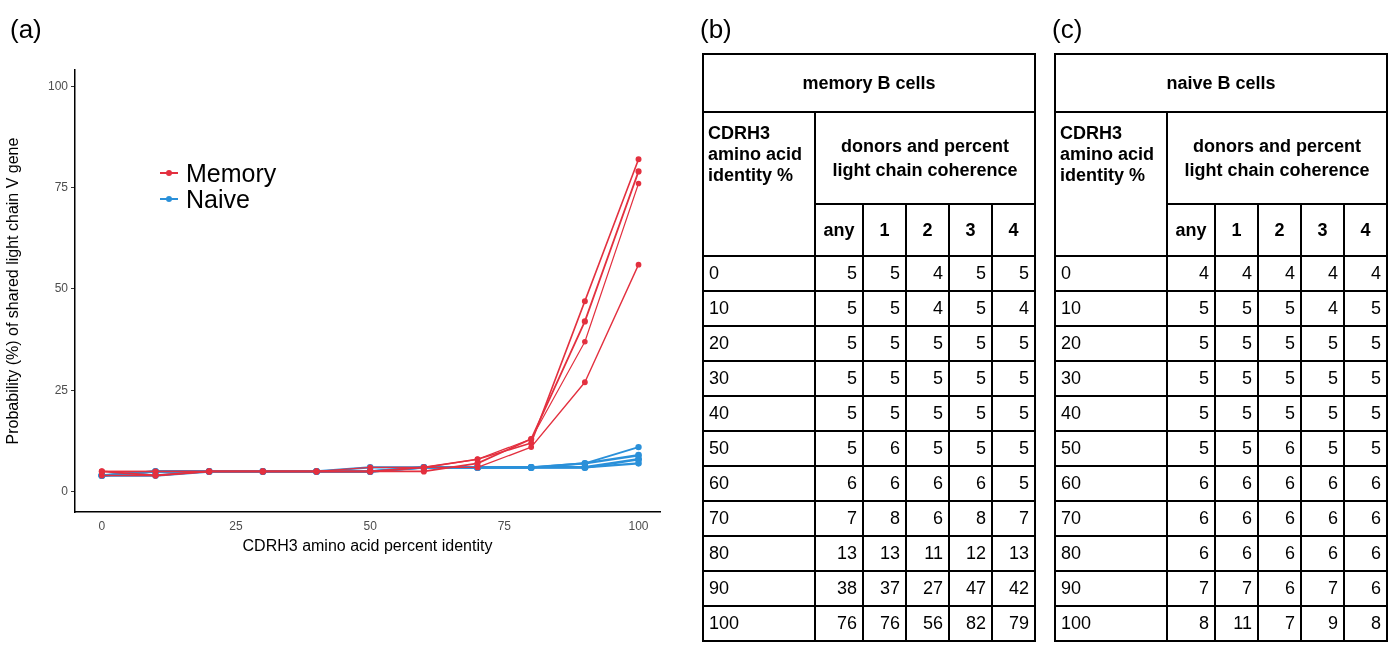 The width and height of the screenshot is (1391, 660). I want to click on y-tick-label: 30, so click(1111, 378).